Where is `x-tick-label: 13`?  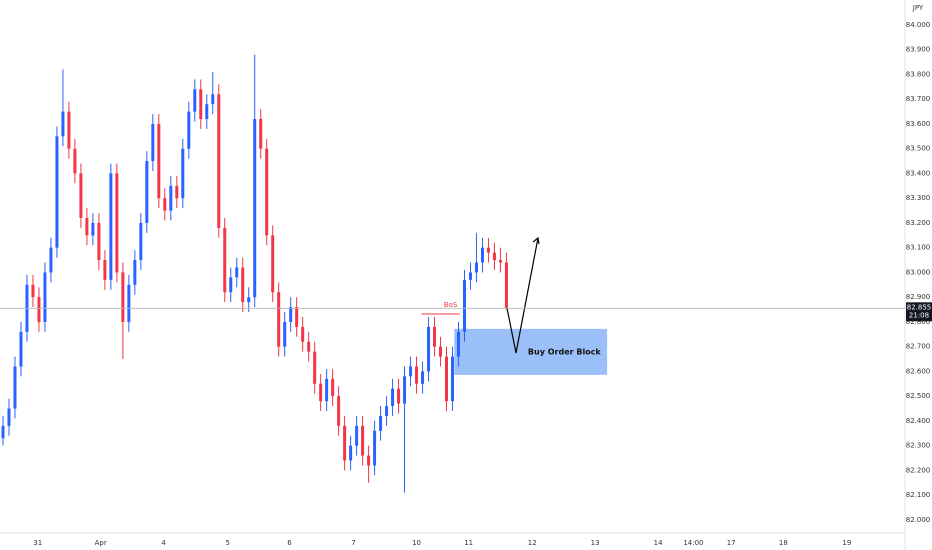 x-tick-label: 13 is located at coordinates (595, 543).